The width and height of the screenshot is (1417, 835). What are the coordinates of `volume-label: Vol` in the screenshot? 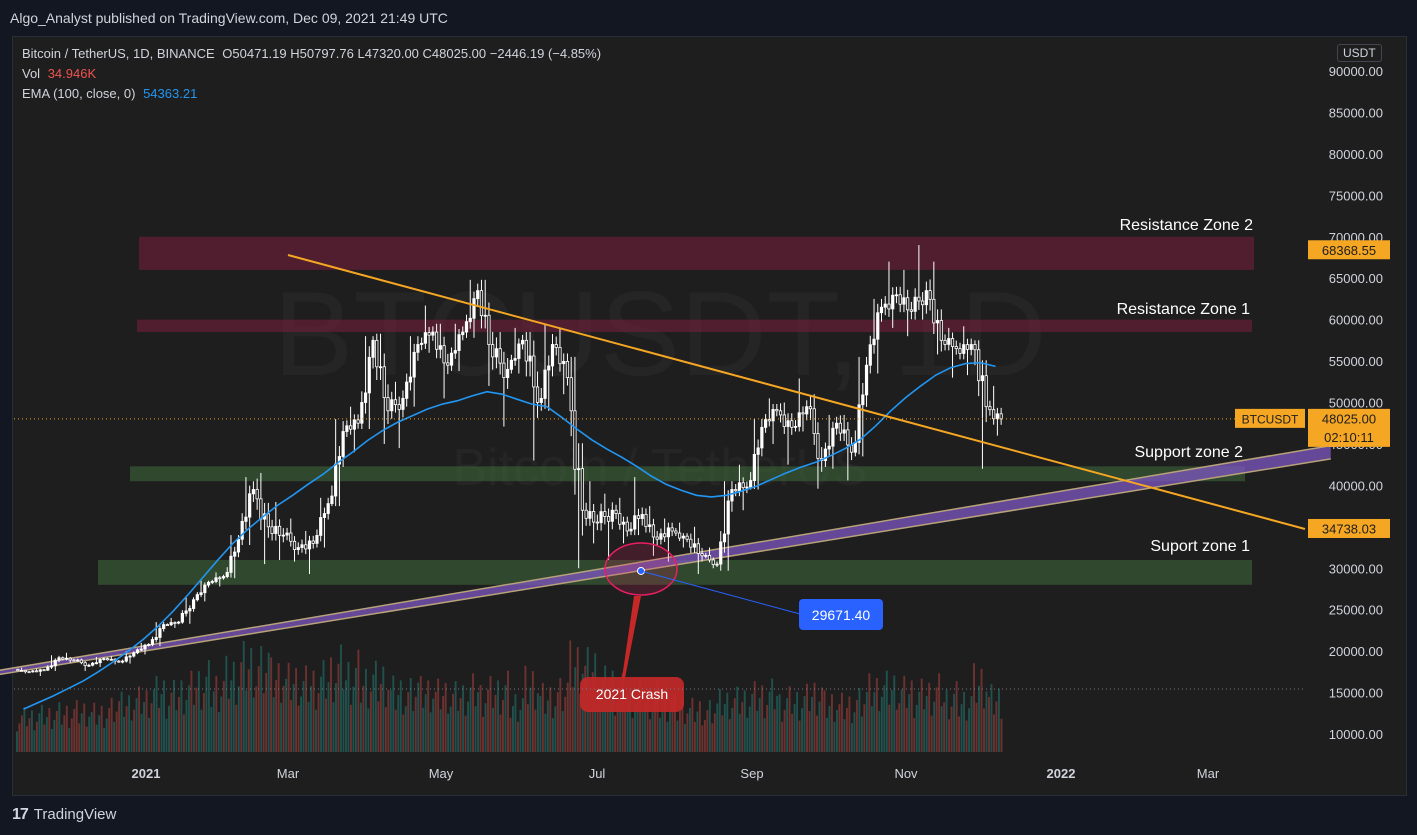 It's located at (31, 73).